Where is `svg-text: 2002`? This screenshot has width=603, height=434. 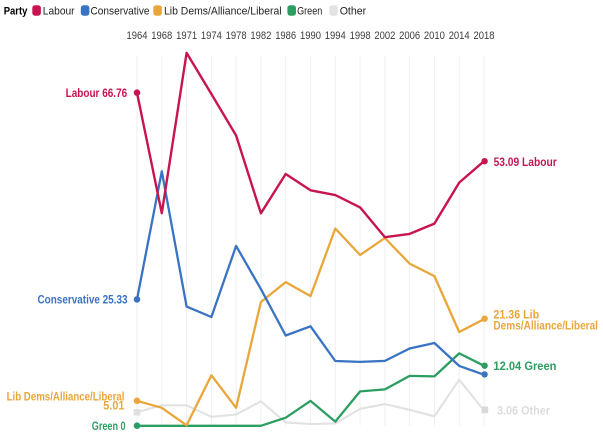 svg-text: 2002 is located at coordinates (384, 36).